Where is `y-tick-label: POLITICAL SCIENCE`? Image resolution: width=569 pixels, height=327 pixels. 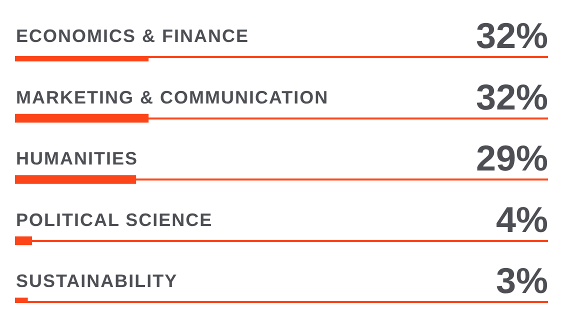 y-tick-label: POLITICAL SCIENCE is located at coordinates (114, 220).